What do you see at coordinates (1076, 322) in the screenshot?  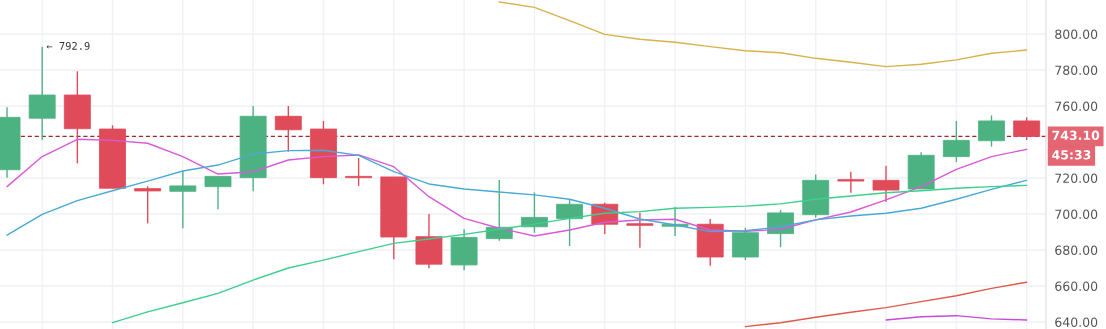 I see `y-tick-label: 640.00` at bounding box center [1076, 322].